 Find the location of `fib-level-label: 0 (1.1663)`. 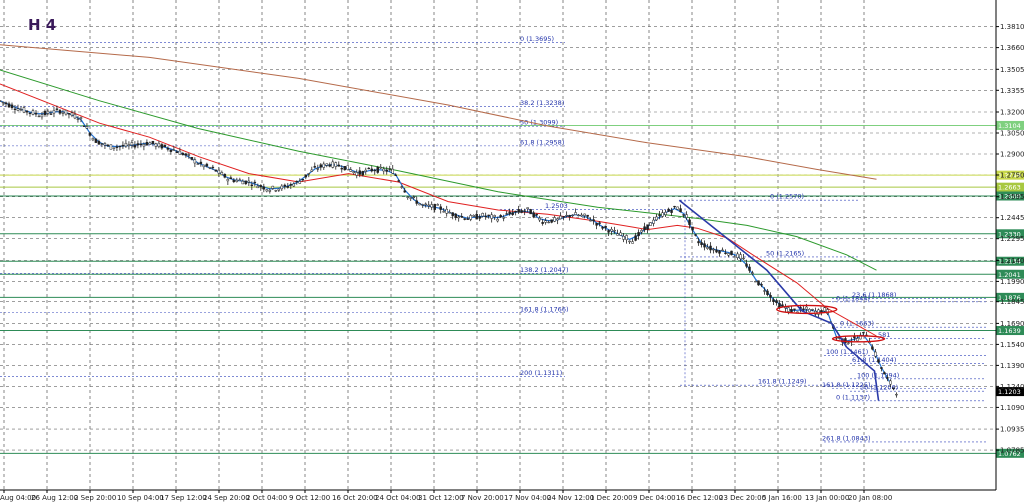

fib-level-label: 0 (1.1663) is located at coordinates (857, 324).